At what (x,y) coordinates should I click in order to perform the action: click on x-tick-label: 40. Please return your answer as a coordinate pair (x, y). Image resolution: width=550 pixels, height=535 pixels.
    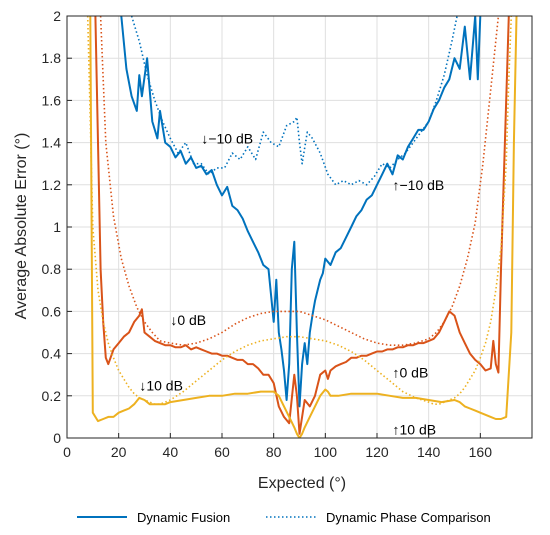
    Looking at the image, I should click on (171, 452).